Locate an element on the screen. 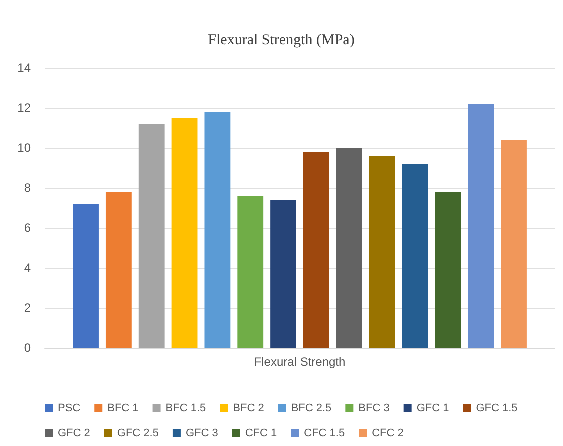 The width and height of the screenshot is (563, 446). legend-label: BFC 2.5 is located at coordinates (311, 408).